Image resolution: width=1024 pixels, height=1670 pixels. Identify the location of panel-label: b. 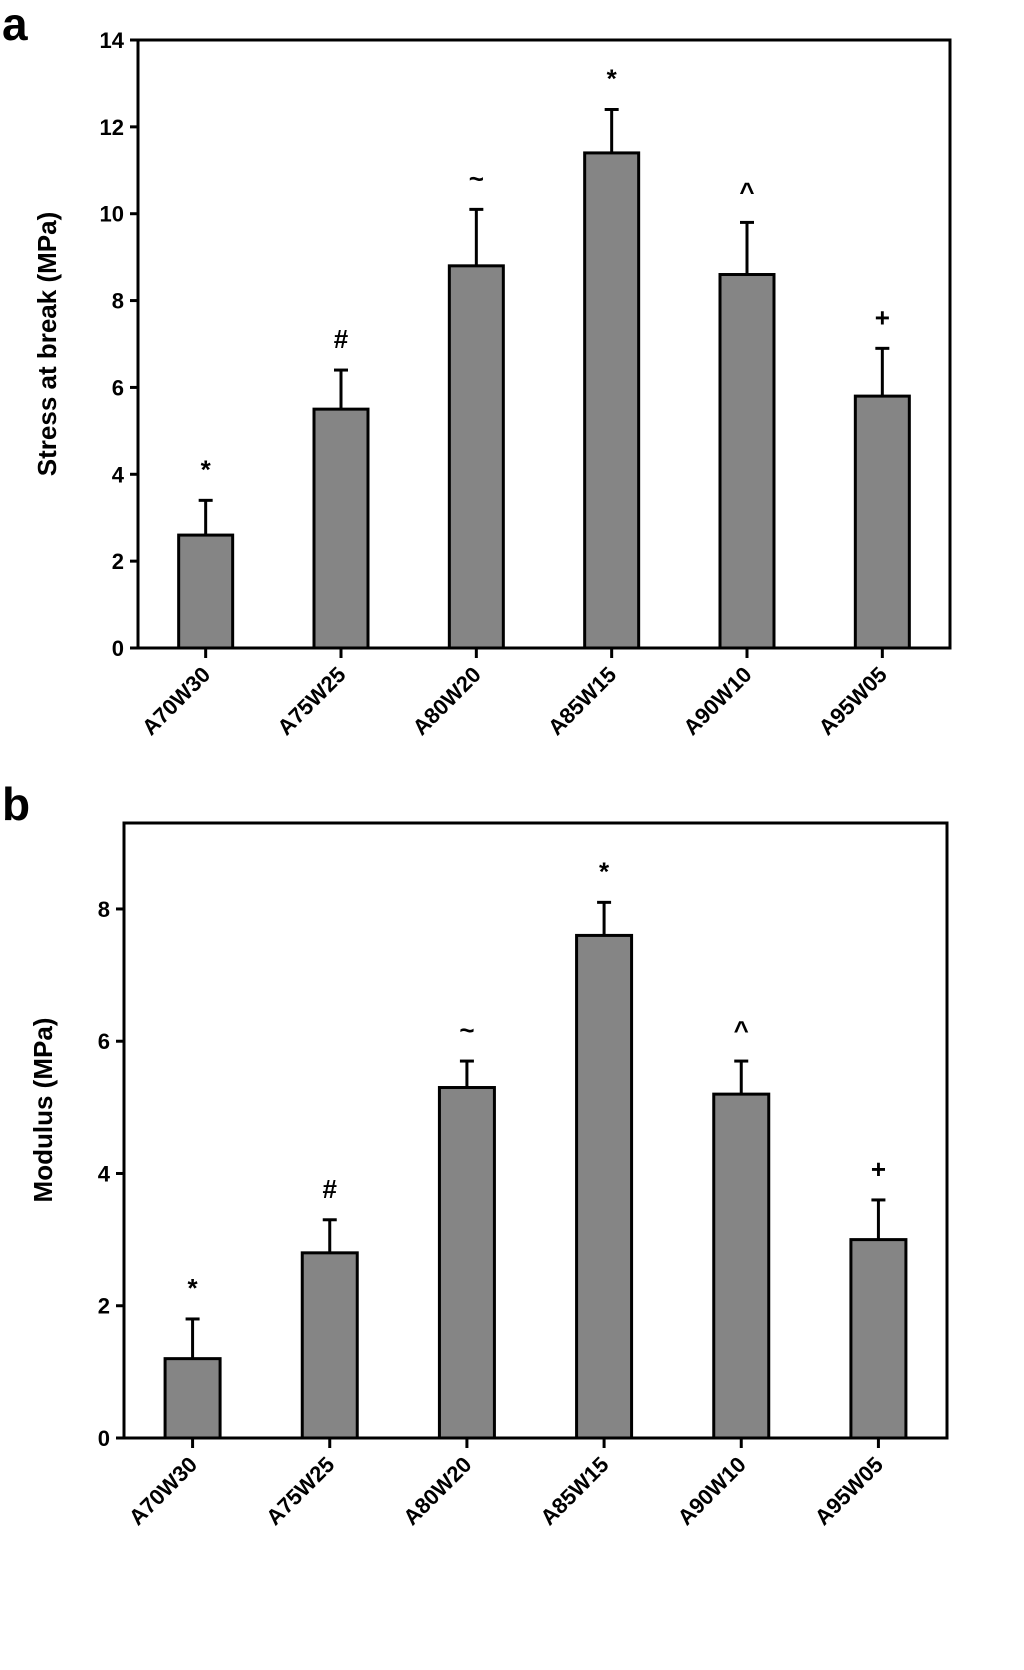
(16, 804).